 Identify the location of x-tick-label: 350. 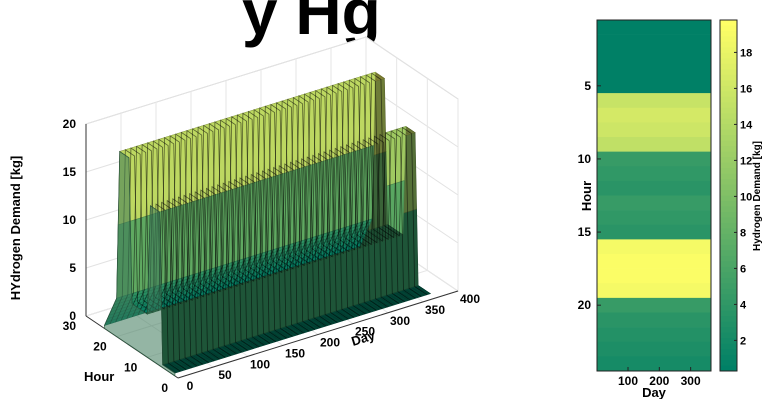
(435, 310).